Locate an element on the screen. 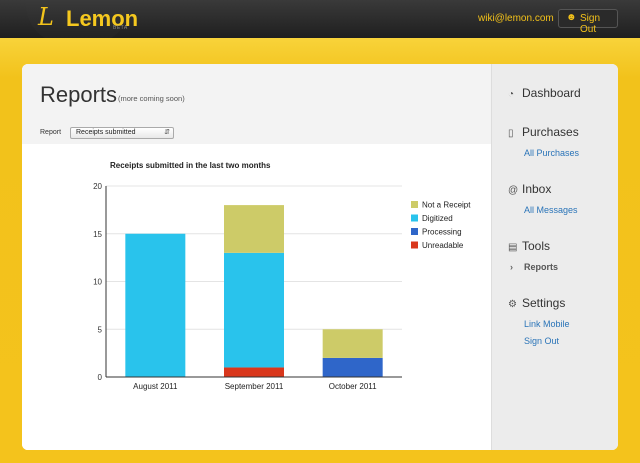 The height and width of the screenshot is (463, 640). legend-label: Processing is located at coordinates (442, 232).